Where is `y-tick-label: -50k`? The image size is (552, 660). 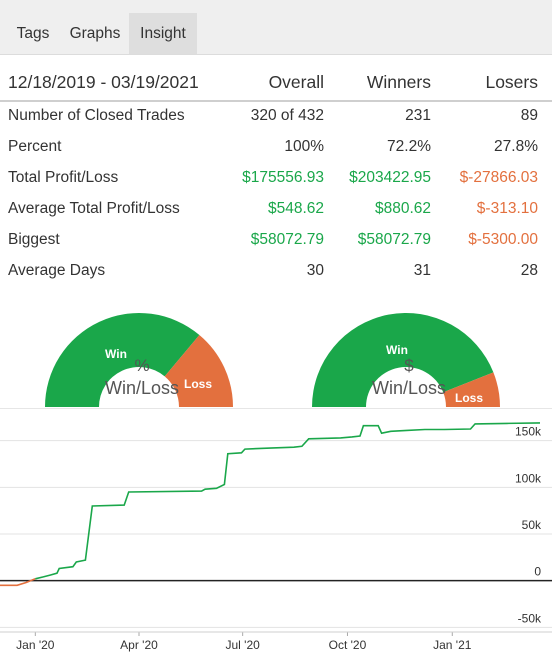 y-tick-label: -50k is located at coordinates (530, 618).